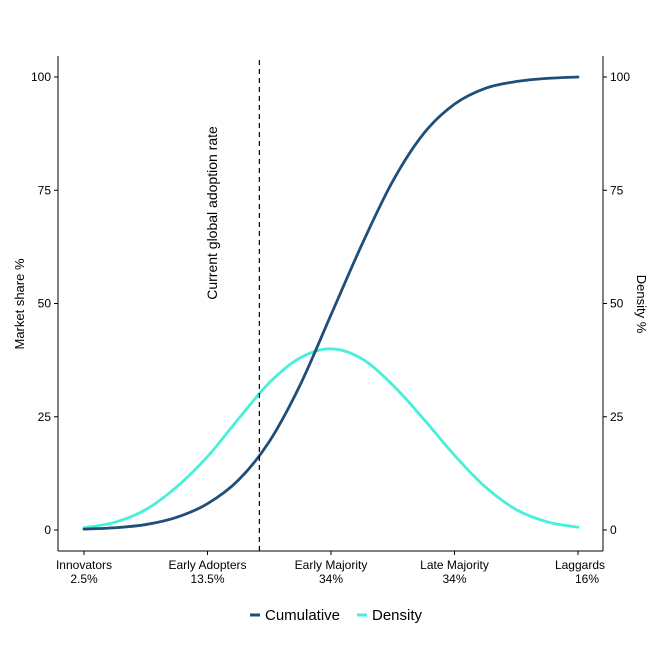 The image size is (661, 661). Describe the element at coordinates (641, 304) in the screenshot. I see `y2-axis-title: Density %` at that location.